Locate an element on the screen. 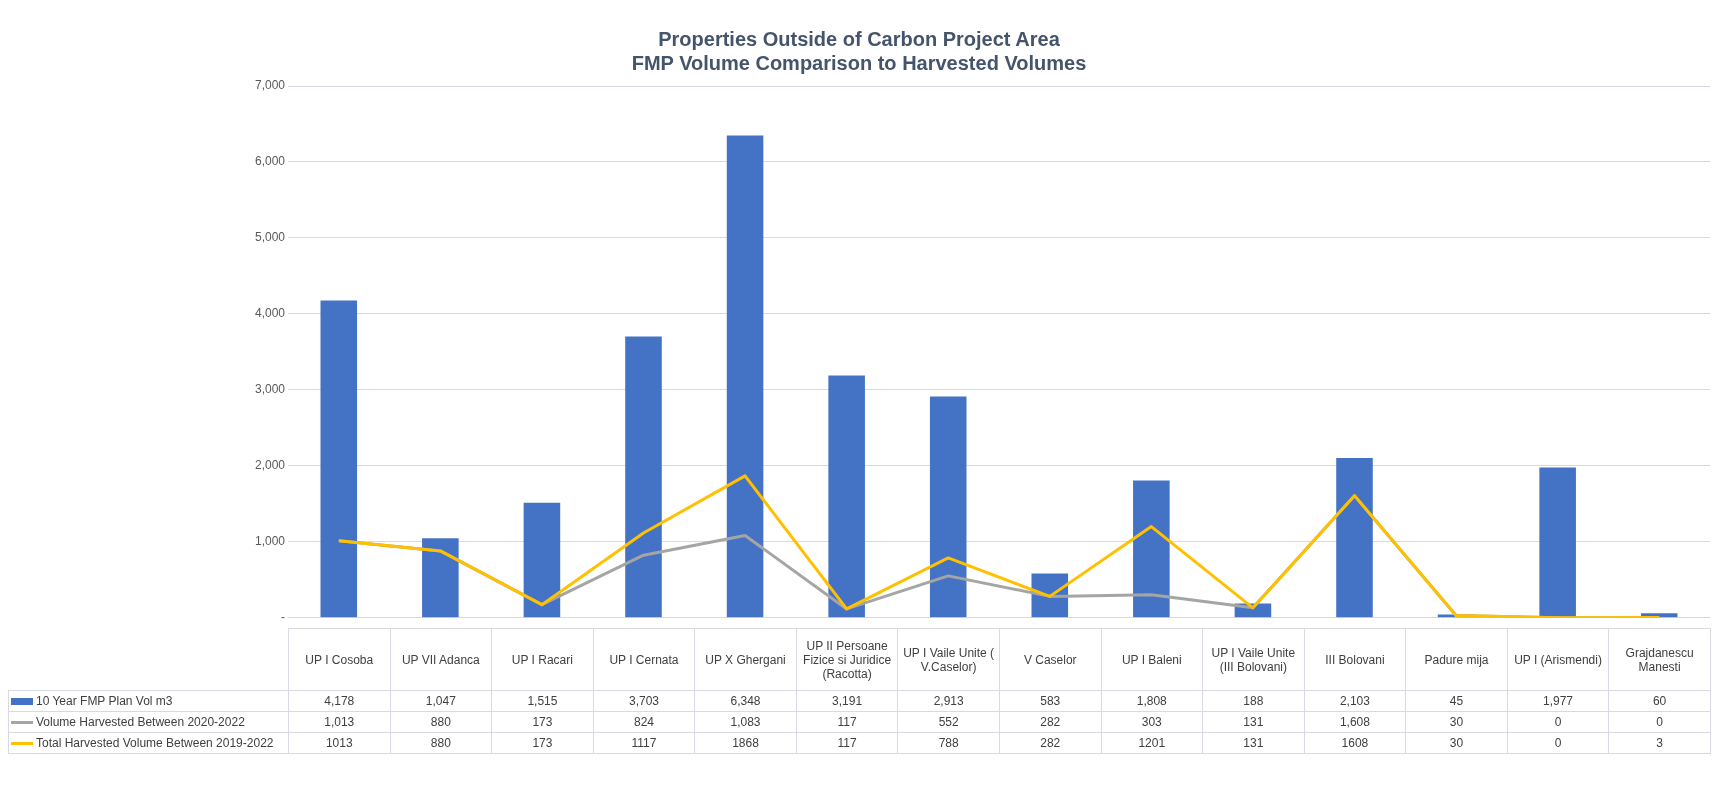 The height and width of the screenshot is (808, 1728). x-tick-label: UP I Racari is located at coordinates (542, 659).